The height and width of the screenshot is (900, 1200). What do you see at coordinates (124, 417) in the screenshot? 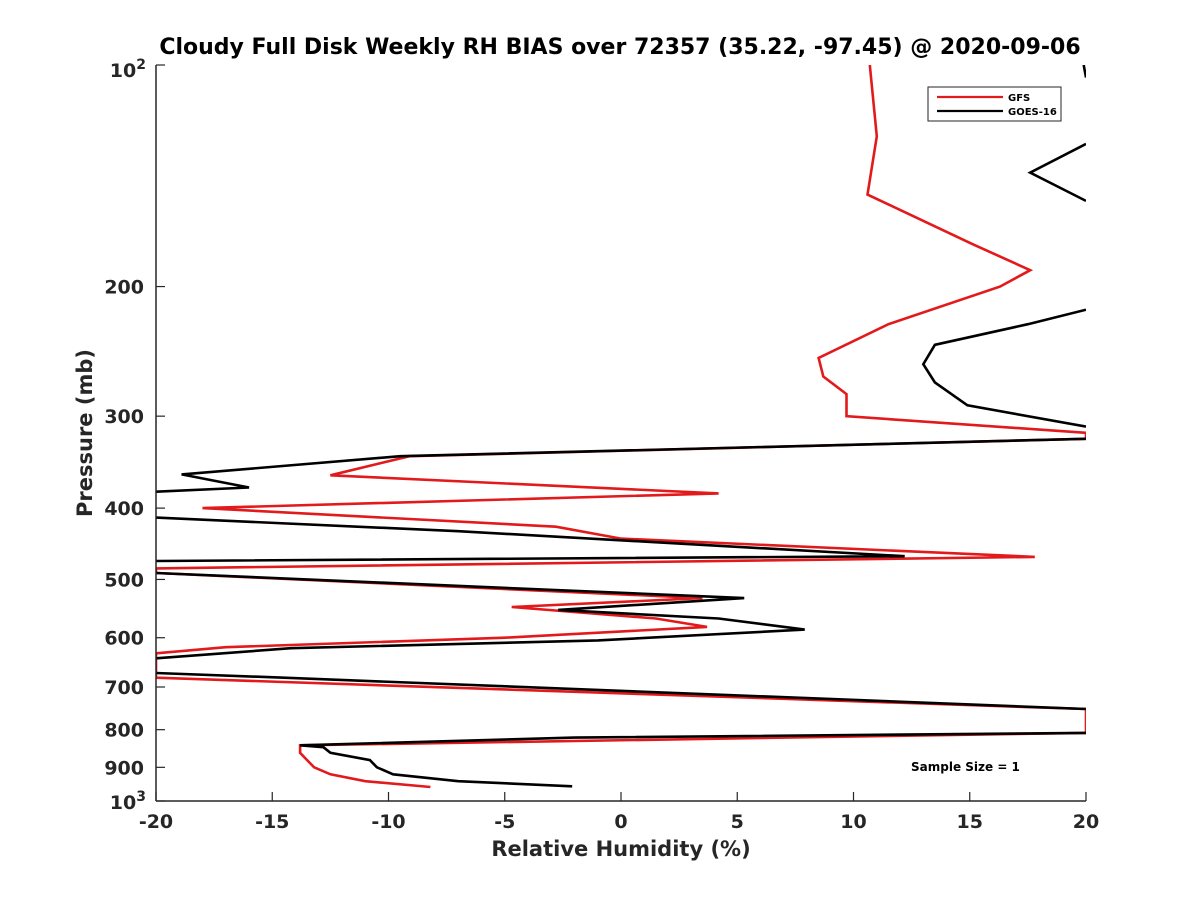
I see `y-tick-label: 300` at bounding box center [124, 417].